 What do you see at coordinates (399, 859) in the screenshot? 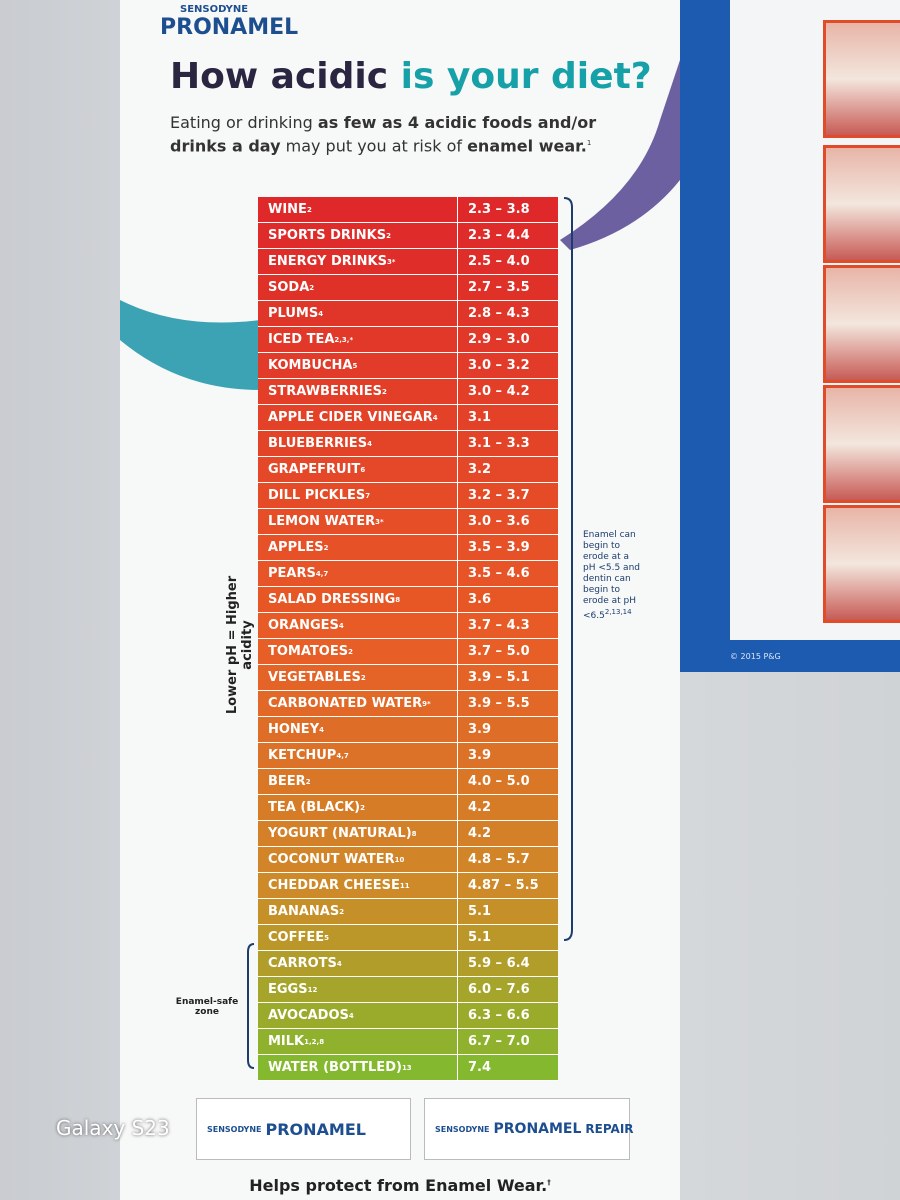
I see `reference: 10` at bounding box center [399, 859].